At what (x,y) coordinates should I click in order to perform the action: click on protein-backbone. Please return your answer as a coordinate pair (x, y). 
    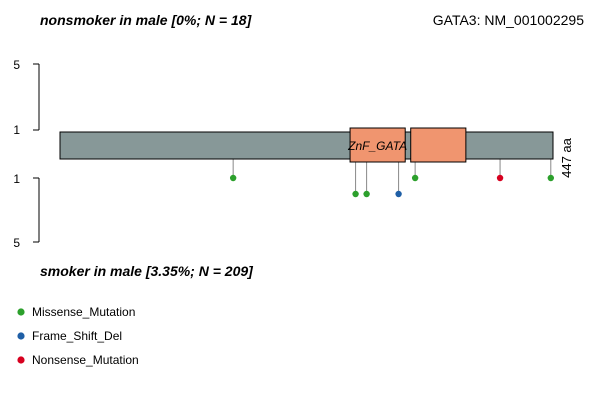
    Looking at the image, I should click on (306, 145).